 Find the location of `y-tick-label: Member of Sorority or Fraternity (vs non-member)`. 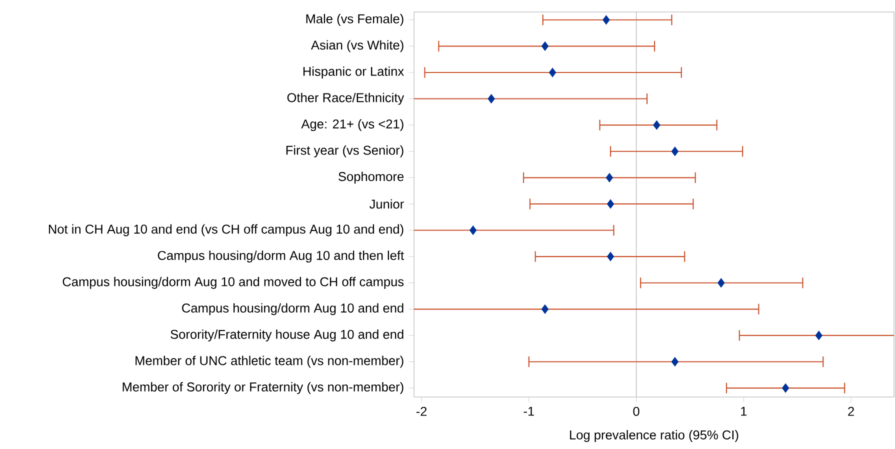

y-tick-label: Member of Sorority or Fraternity (vs non-member) is located at coordinates (263, 388).